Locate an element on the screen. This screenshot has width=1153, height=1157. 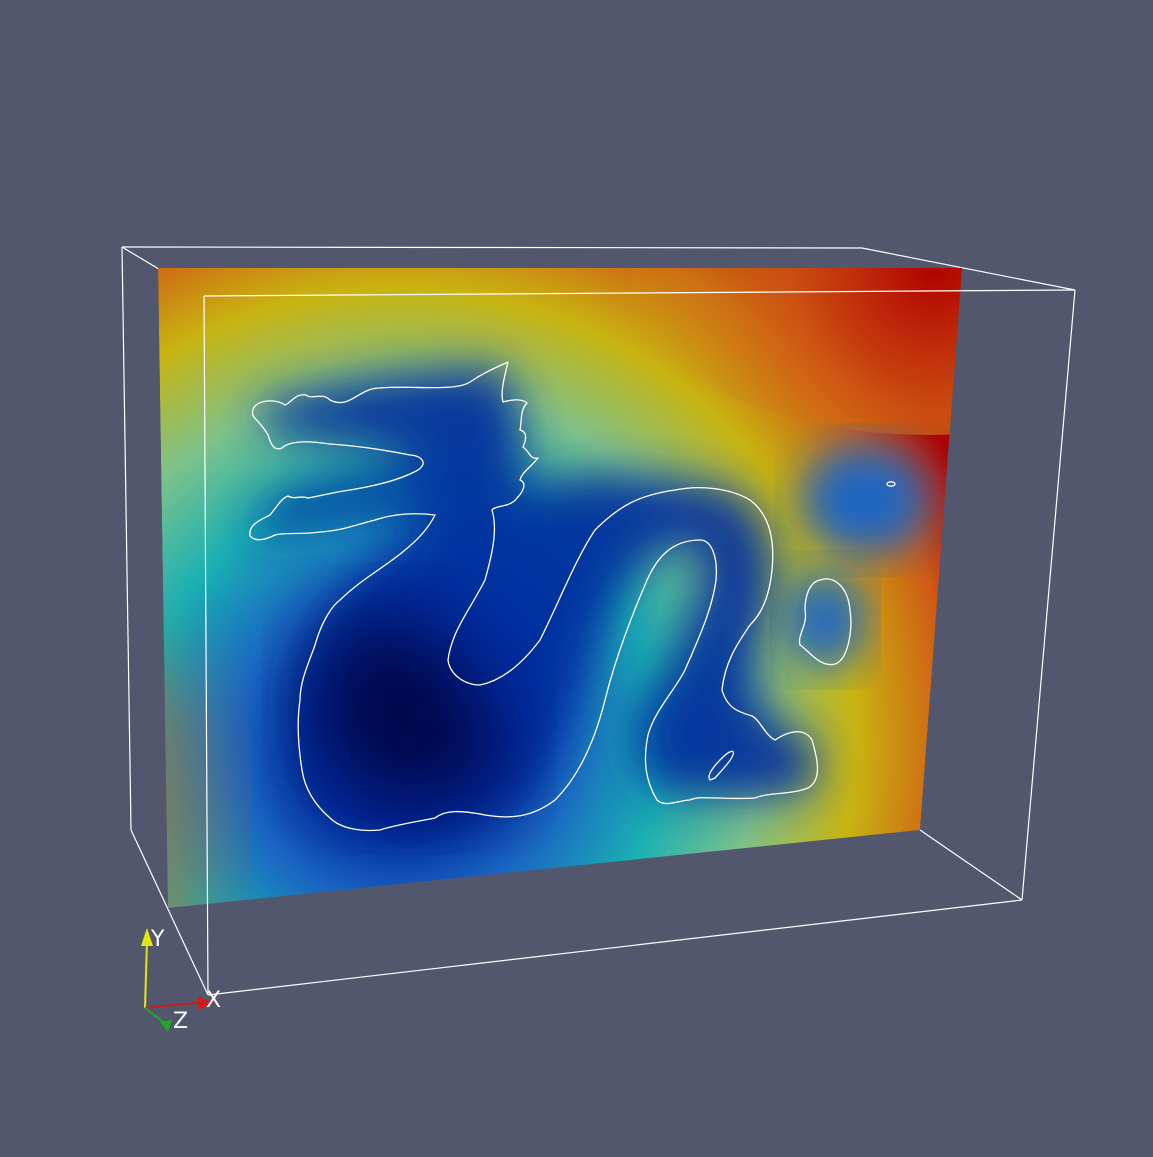
z-axis-arrow is located at coordinates (166, 1026).